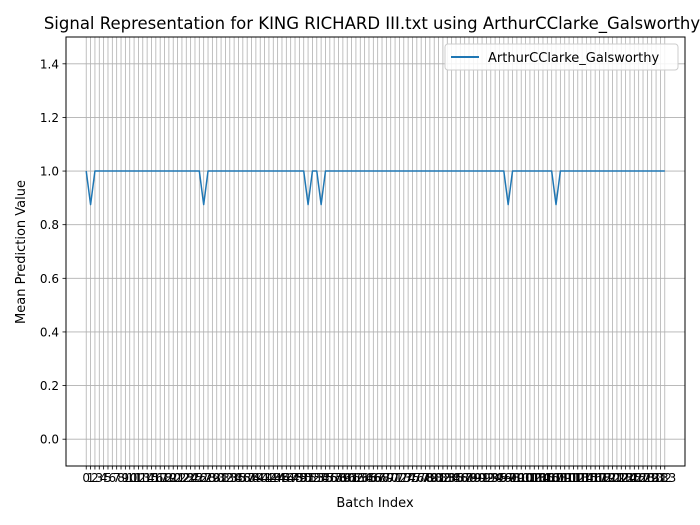 This screenshot has width=700, height=525. Describe the element at coordinates (49, 279) in the screenshot. I see `y-tick-label: 0.6` at that location.